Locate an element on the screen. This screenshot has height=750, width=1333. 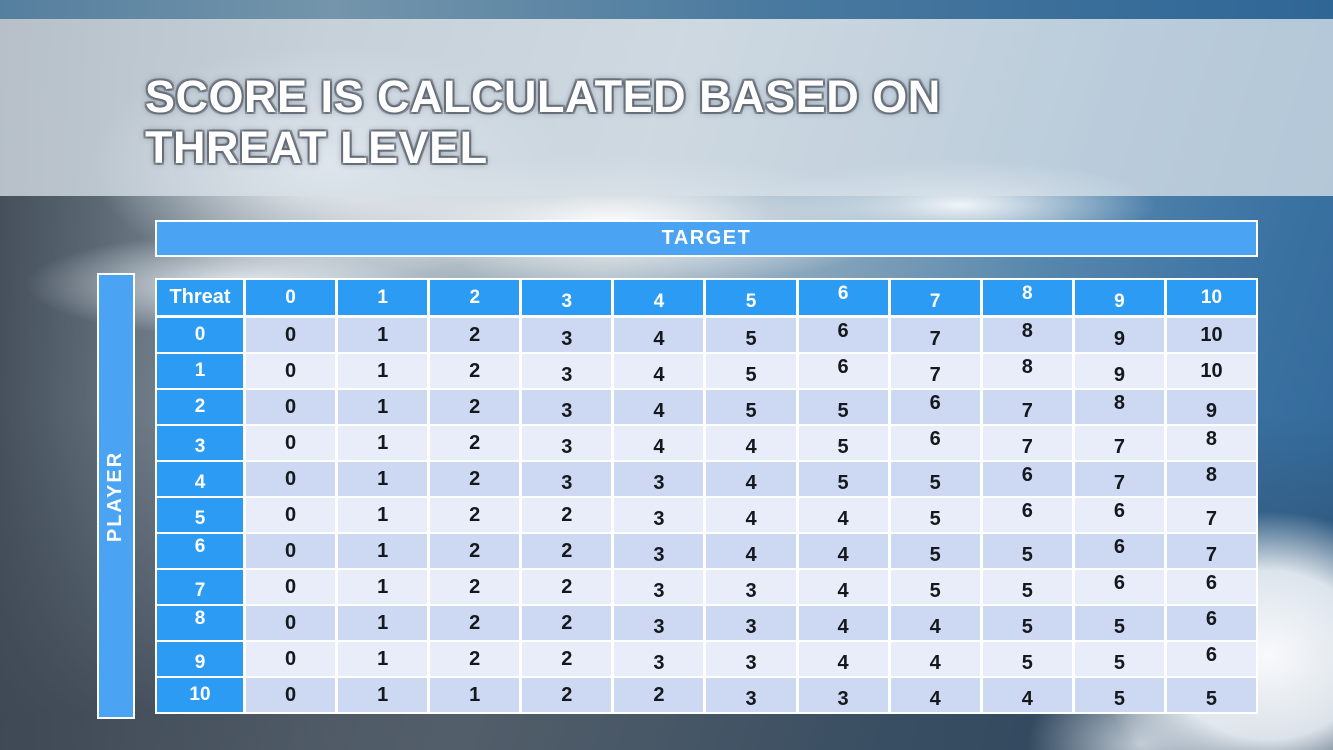
table-row: 4 0 1 2 3 3 4 5 5 6 7 8 is located at coordinates (707, 479).